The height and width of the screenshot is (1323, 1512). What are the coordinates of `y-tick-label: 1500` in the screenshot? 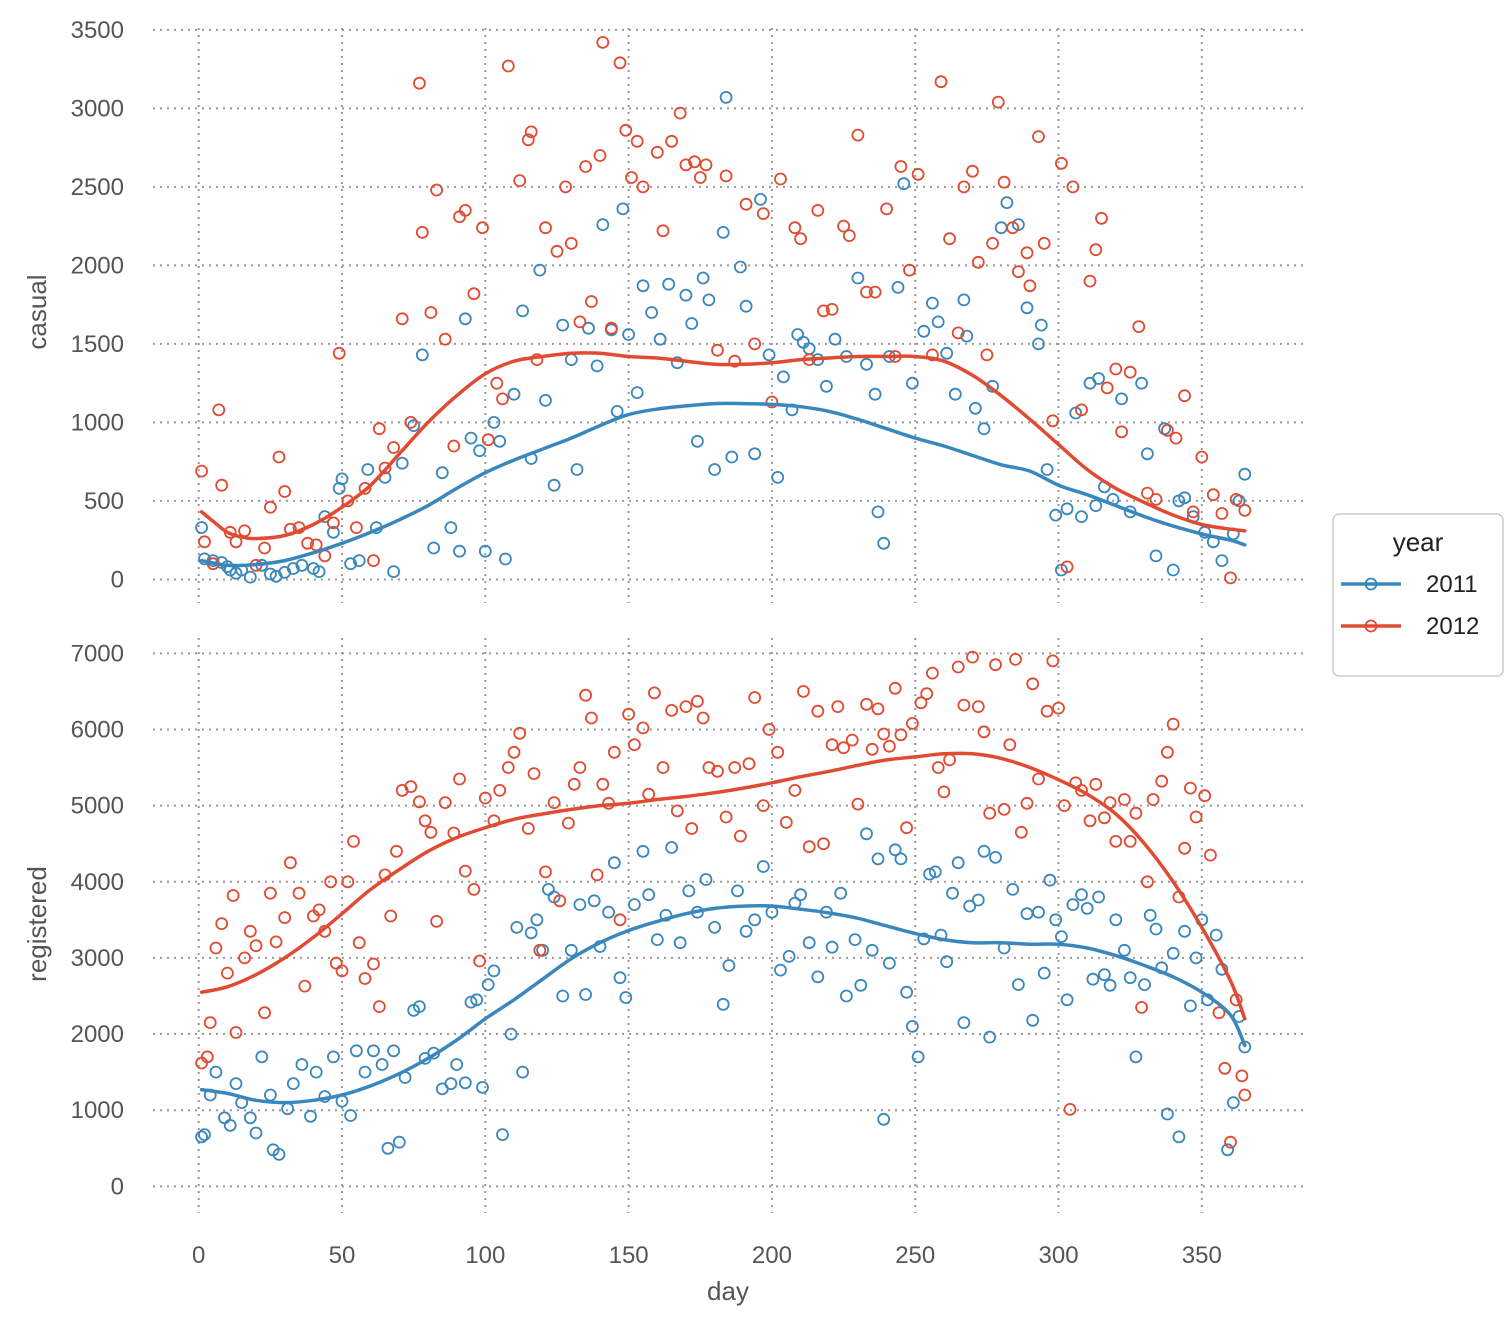 It's located at (97, 344).